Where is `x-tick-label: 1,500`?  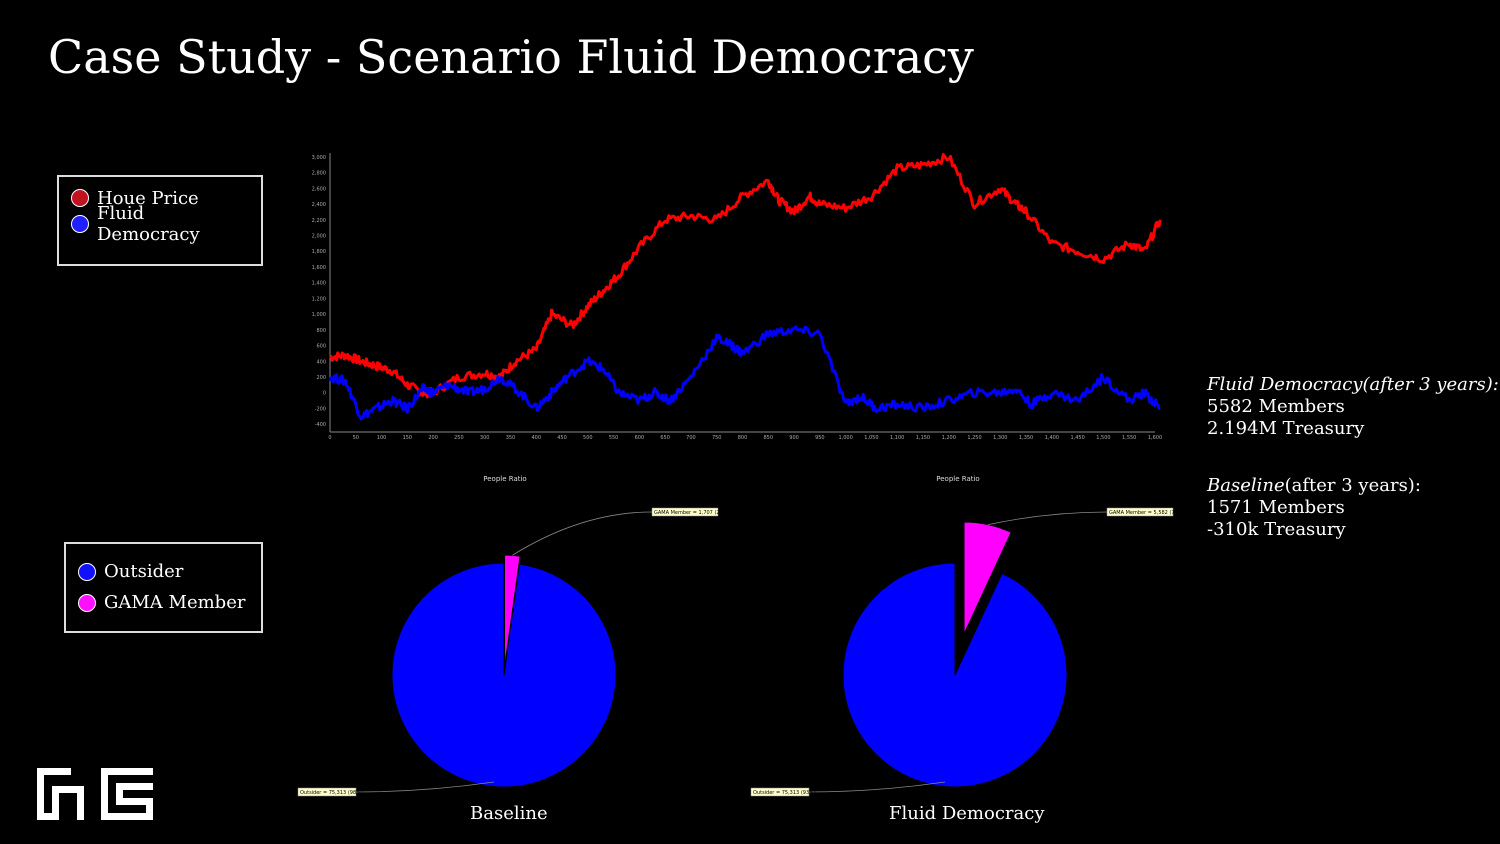
x-tick-label: 1,500 is located at coordinates (1103, 438).